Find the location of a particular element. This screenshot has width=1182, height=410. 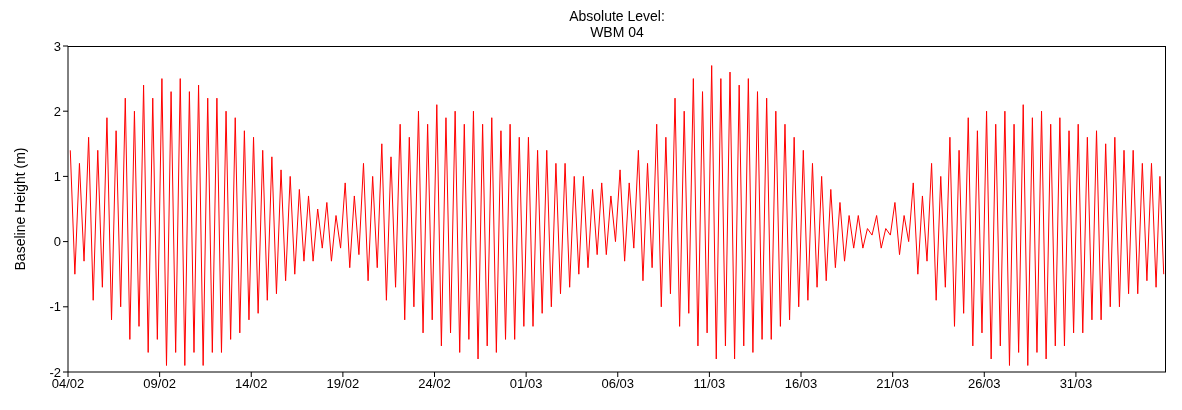

y-axis-title: Baseline Height (m) is located at coordinates (19, 209).